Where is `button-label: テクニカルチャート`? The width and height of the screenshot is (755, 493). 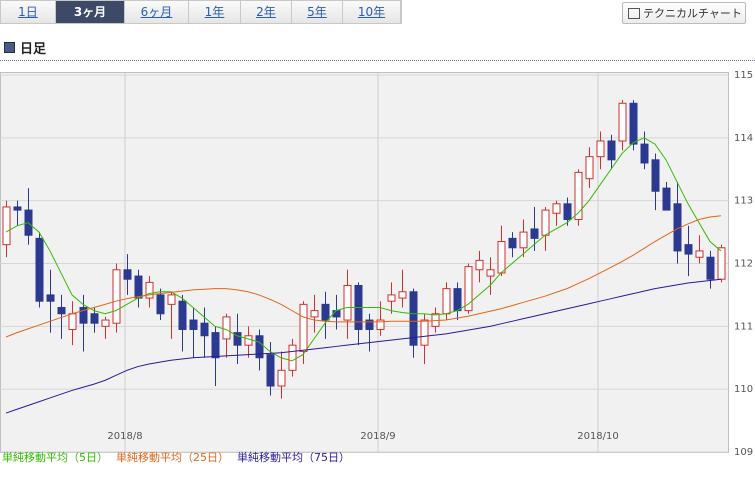
button-label: テクニカルチャート is located at coordinates (692, 13).